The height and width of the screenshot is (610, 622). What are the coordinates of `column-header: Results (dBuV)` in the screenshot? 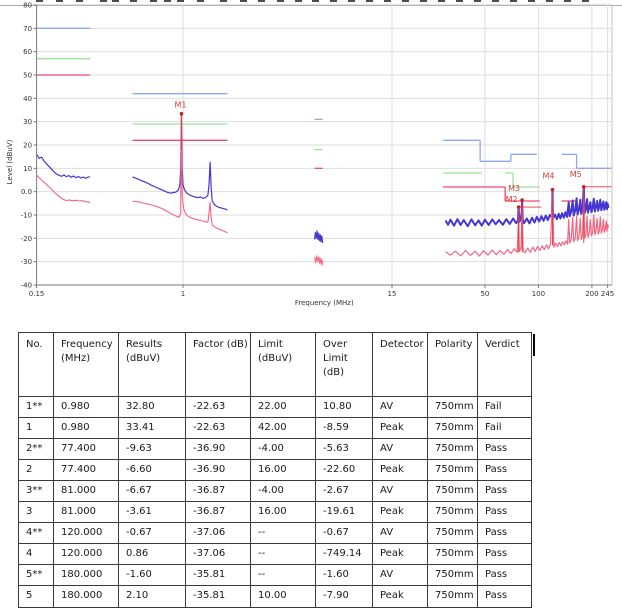 It's located at (152, 365).